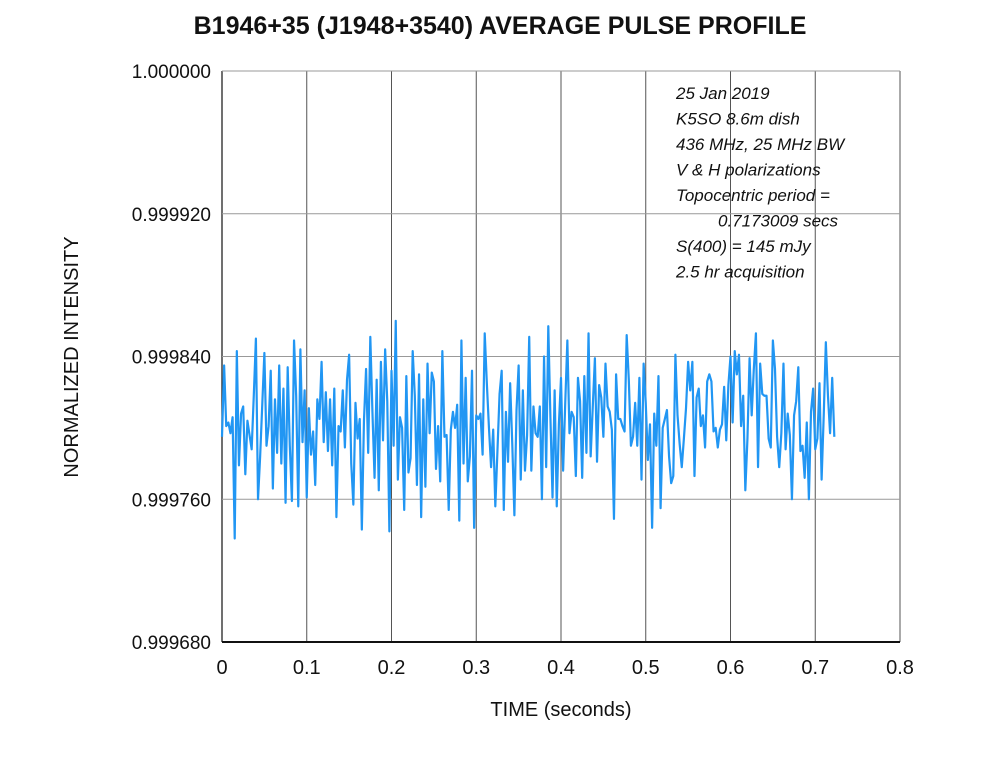 The height and width of the screenshot is (760, 1000). Describe the element at coordinates (753, 195) in the screenshot. I see `annotation-line: Topocentric period =` at that location.